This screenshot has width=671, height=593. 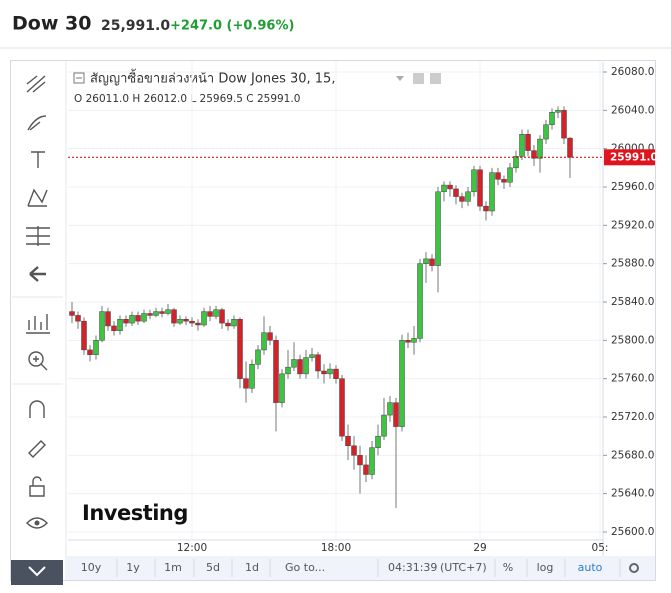 What do you see at coordinates (173, 567) in the screenshot?
I see `range-button: 1m` at bounding box center [173, 567].